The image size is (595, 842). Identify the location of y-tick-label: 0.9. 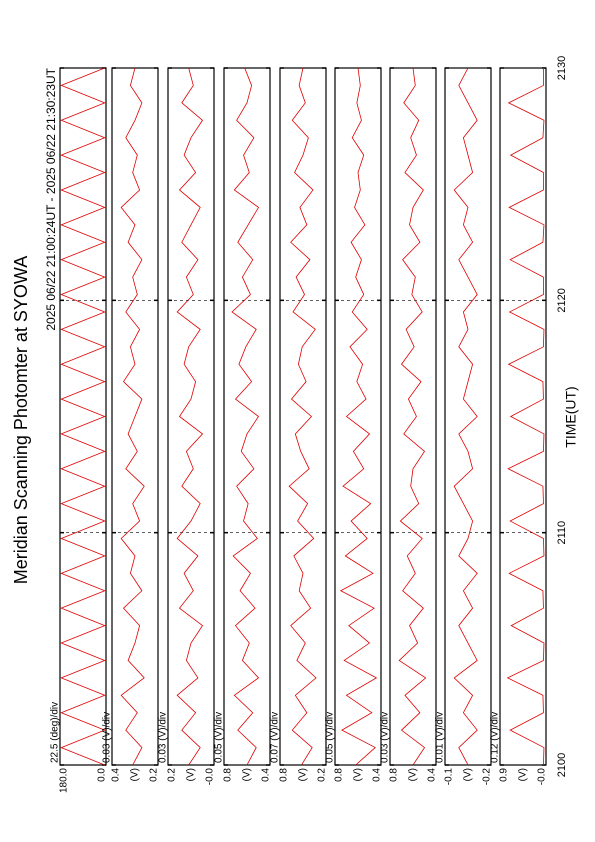
(504, 775).